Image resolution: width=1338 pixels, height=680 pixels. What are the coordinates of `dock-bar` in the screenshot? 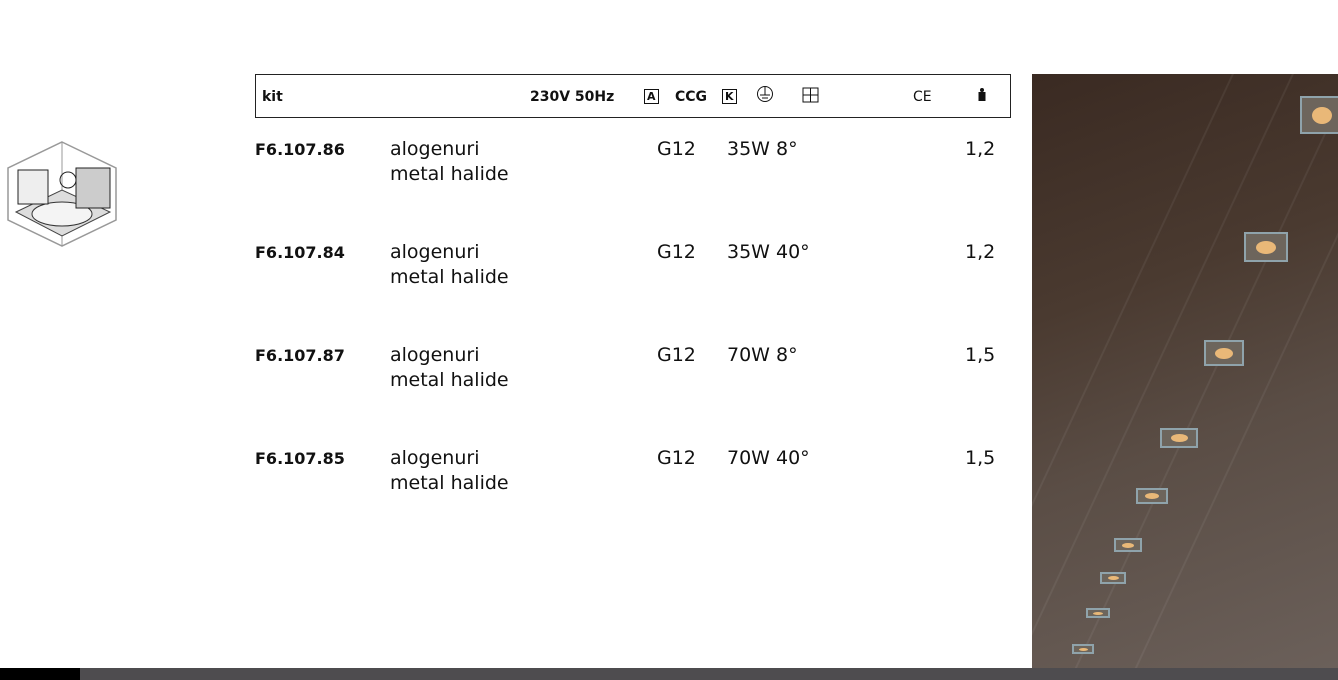 It's located at (709, 674).